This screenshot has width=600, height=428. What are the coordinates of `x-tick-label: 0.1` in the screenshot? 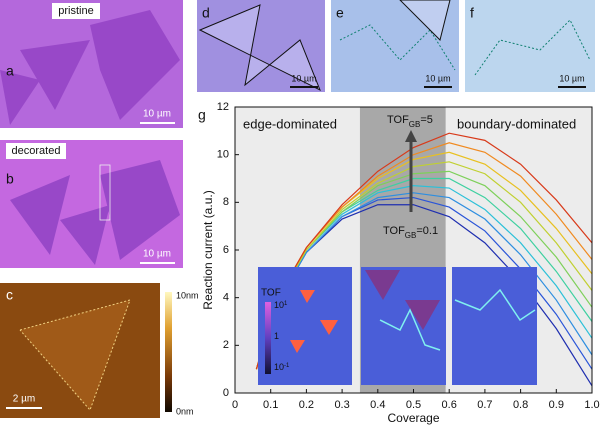 It's located at (270, 405).